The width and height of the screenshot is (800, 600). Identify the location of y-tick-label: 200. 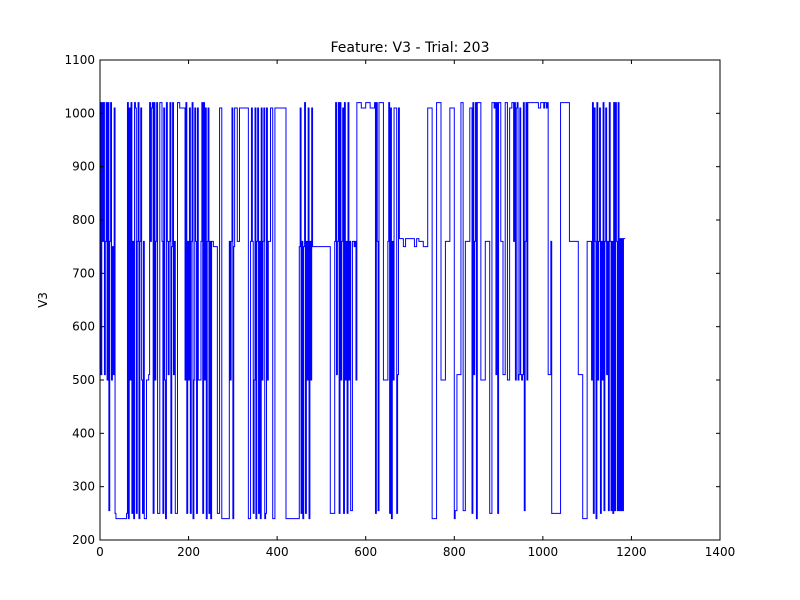
(83, 540).